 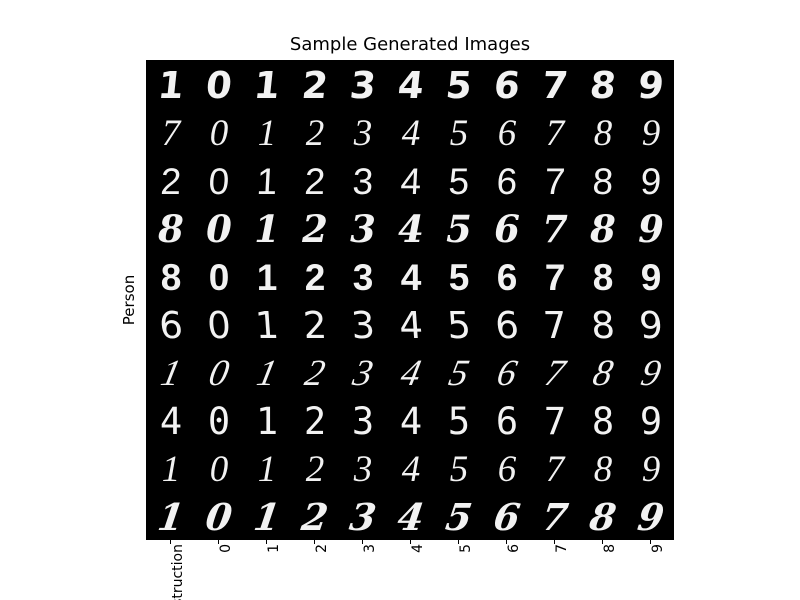 What do you see at coordinates (219, 570) in the screenshot?
I see `x-tick-1: 0` at bounding box center [219, 570].